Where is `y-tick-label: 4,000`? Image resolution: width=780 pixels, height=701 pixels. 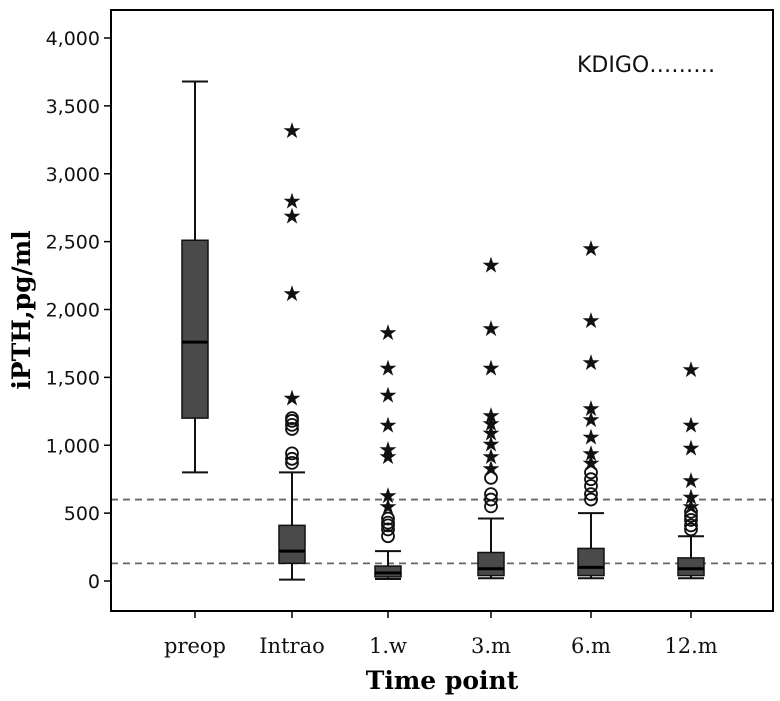
y-tick-label: 4,000 is located at coordinates (73, 39).